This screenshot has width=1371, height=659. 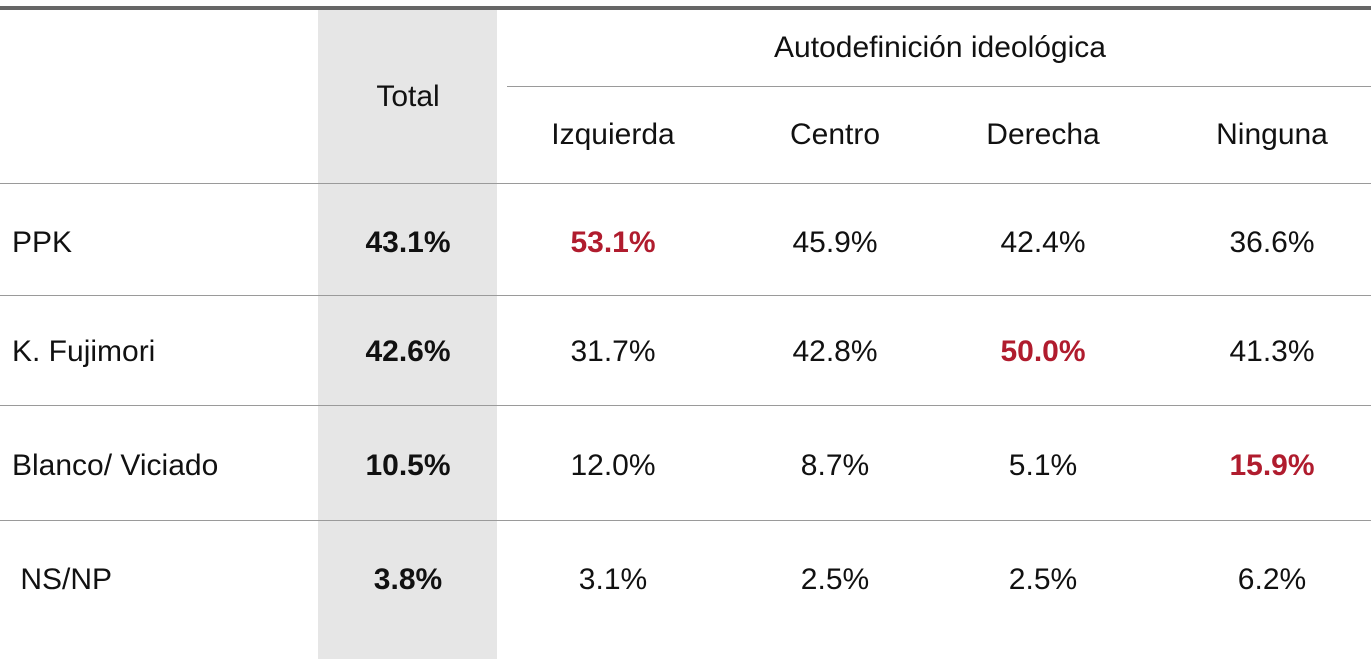 What do you see at coordinates (408, 579) in the screenshot?
I see `total-cell: 3.8%` at bounding box center [408, 579].